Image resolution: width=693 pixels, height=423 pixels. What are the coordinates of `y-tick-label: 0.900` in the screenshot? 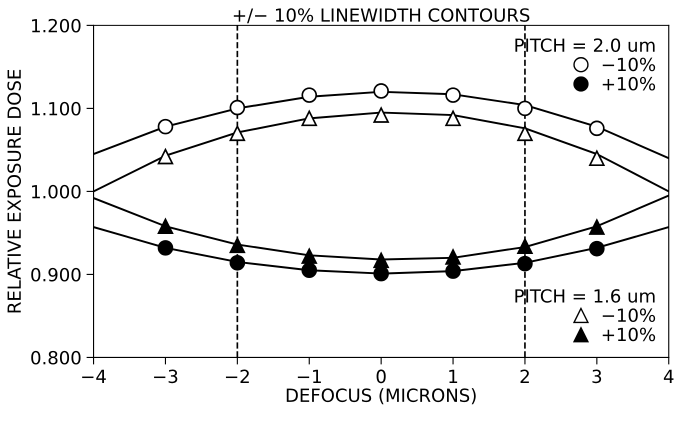 It's located at (56, 275).